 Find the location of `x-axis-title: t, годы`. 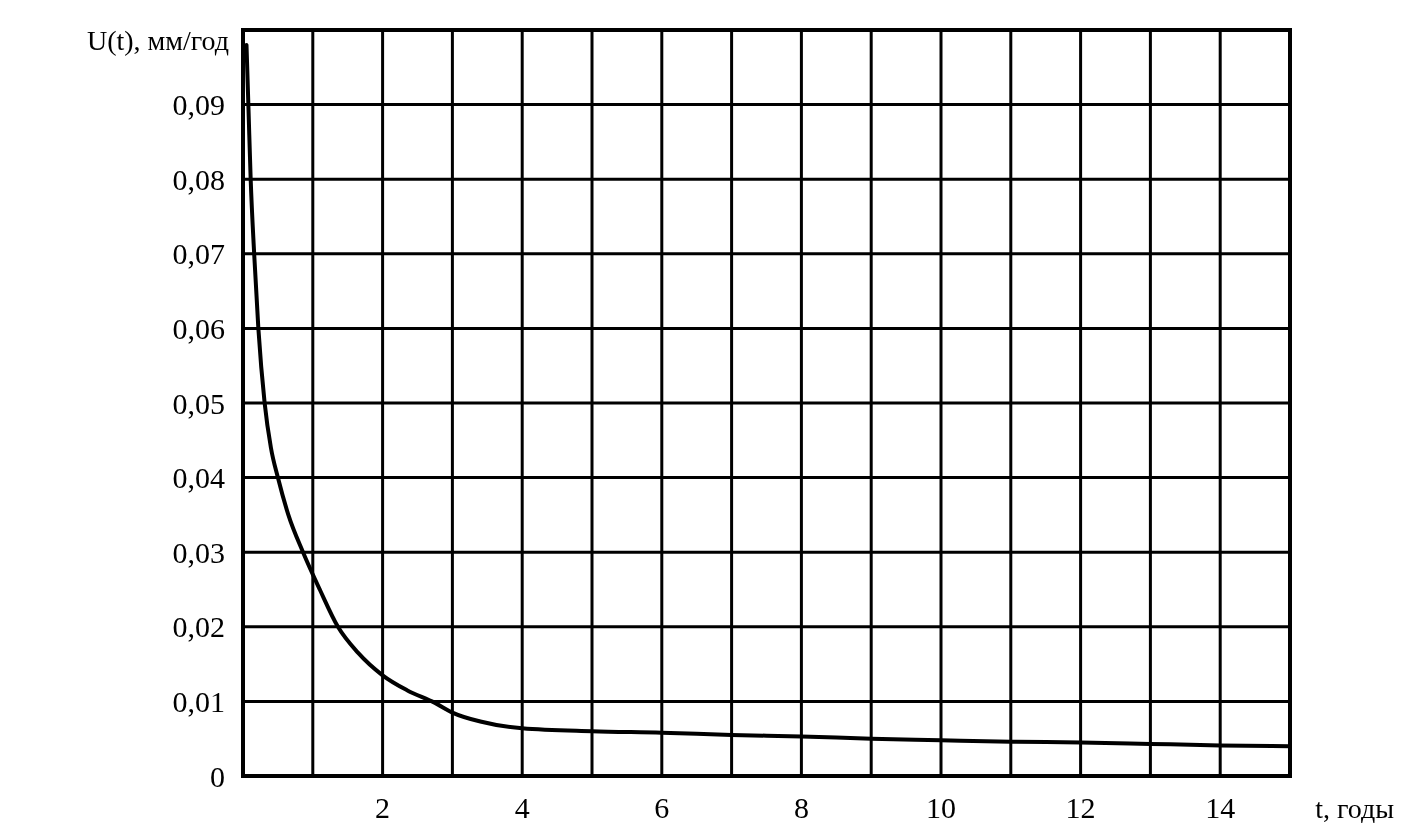

x-axis-title: t, годы is located at coordinates (1355, 808).